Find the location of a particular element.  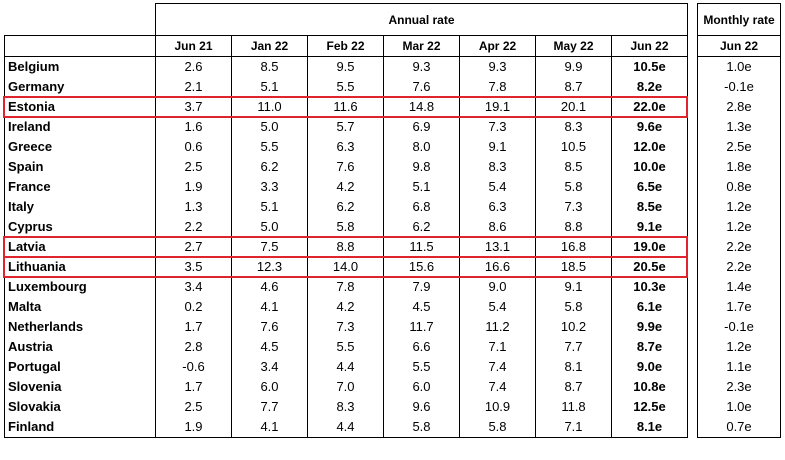

value-cell: 8.0 is located at coordinates (421, 147).